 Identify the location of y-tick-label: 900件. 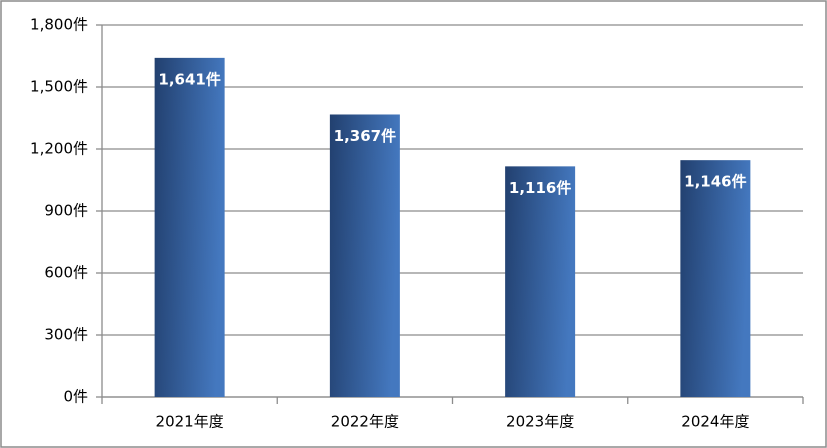
(66, 211).